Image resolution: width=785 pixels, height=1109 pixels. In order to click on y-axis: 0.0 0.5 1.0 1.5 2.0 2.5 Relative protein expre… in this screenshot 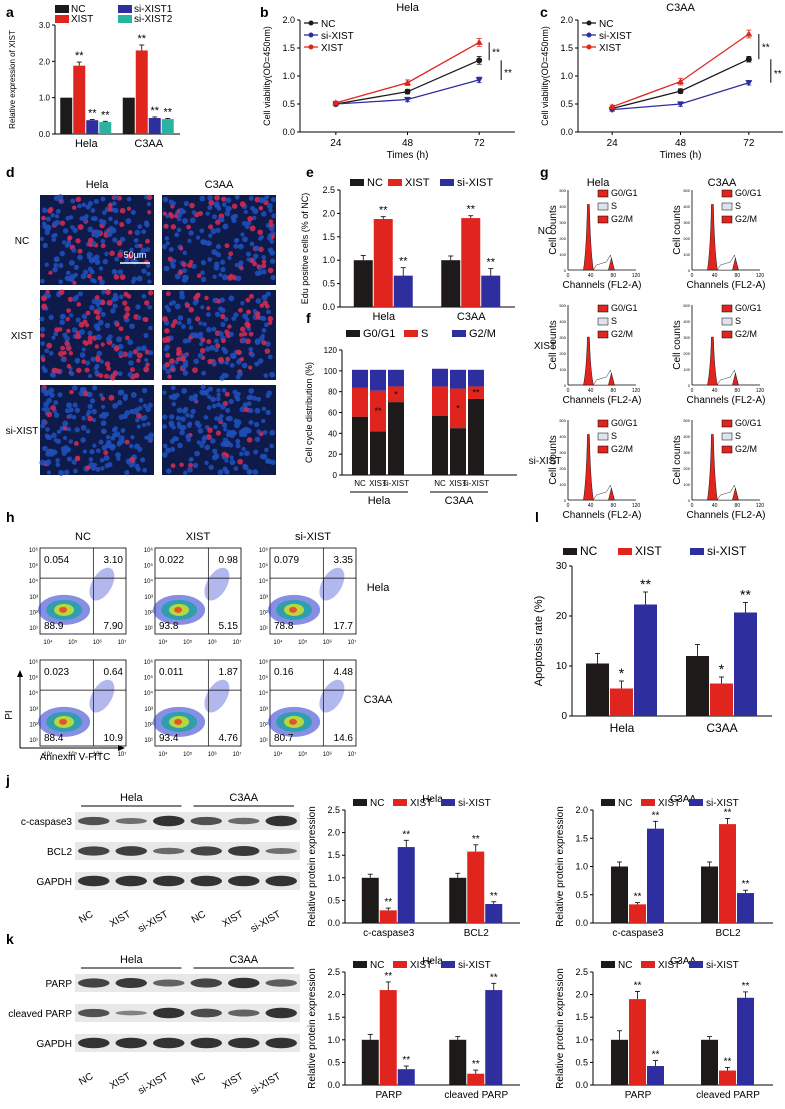, I will do `click(326, 1028)`.